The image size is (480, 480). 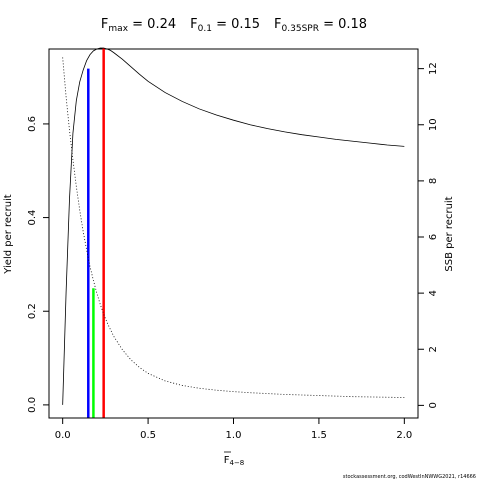 What do you see at coordinates (433, 181) in the screenshot?
I see `y-right-tick-label: 8` at bounding box center [433, 181].